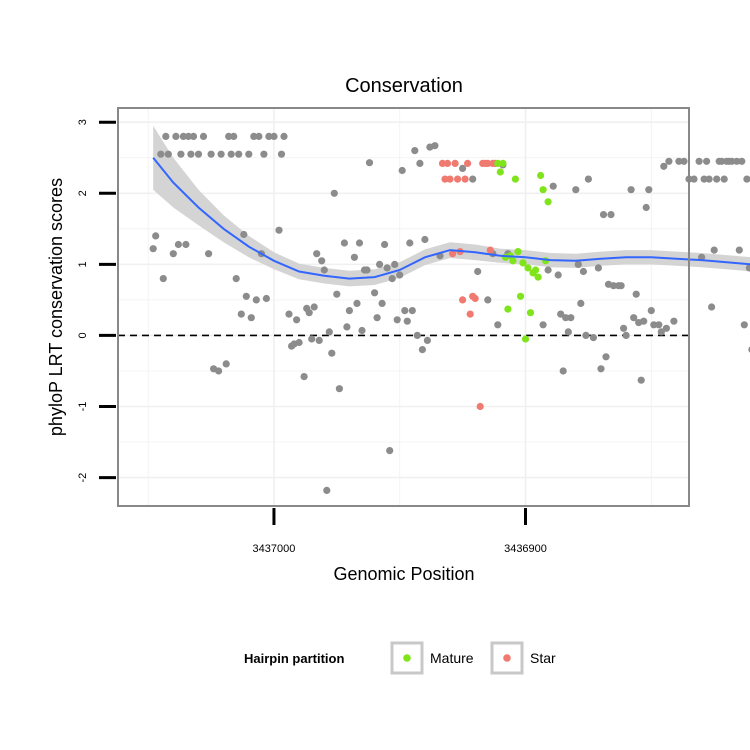 This screenshot has height=750, width=750. Describe the element at coordinates (274, 549) in the screenshot. I see `x-tick-label: 3437000` at that location.